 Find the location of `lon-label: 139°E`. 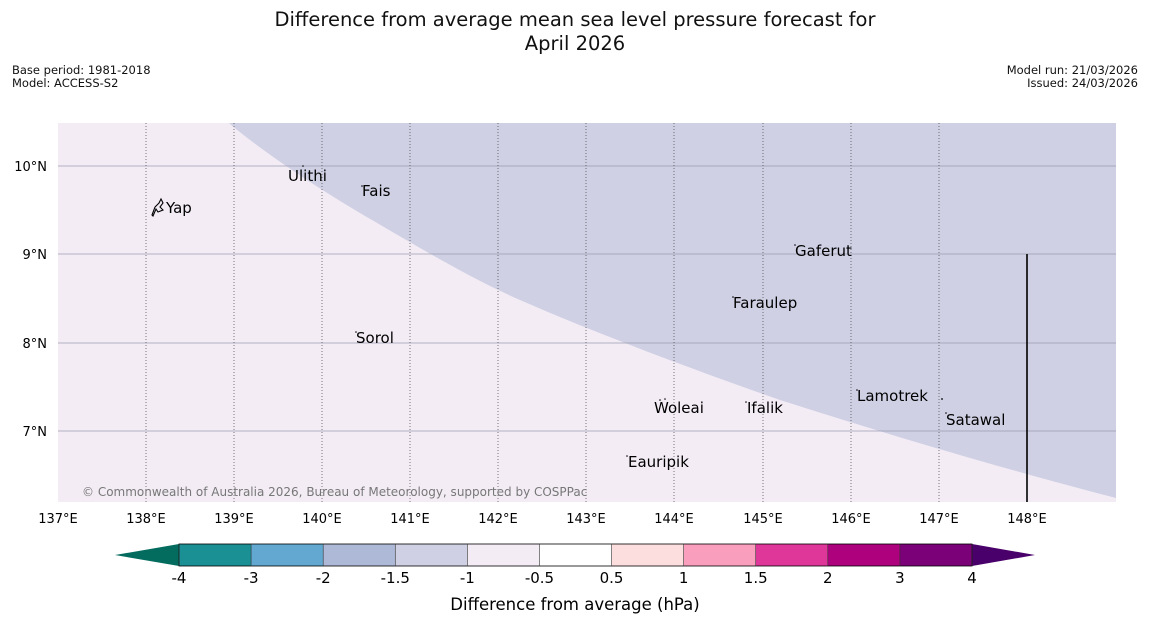

lon-label: 139°E is located at coordinates (234, 519).